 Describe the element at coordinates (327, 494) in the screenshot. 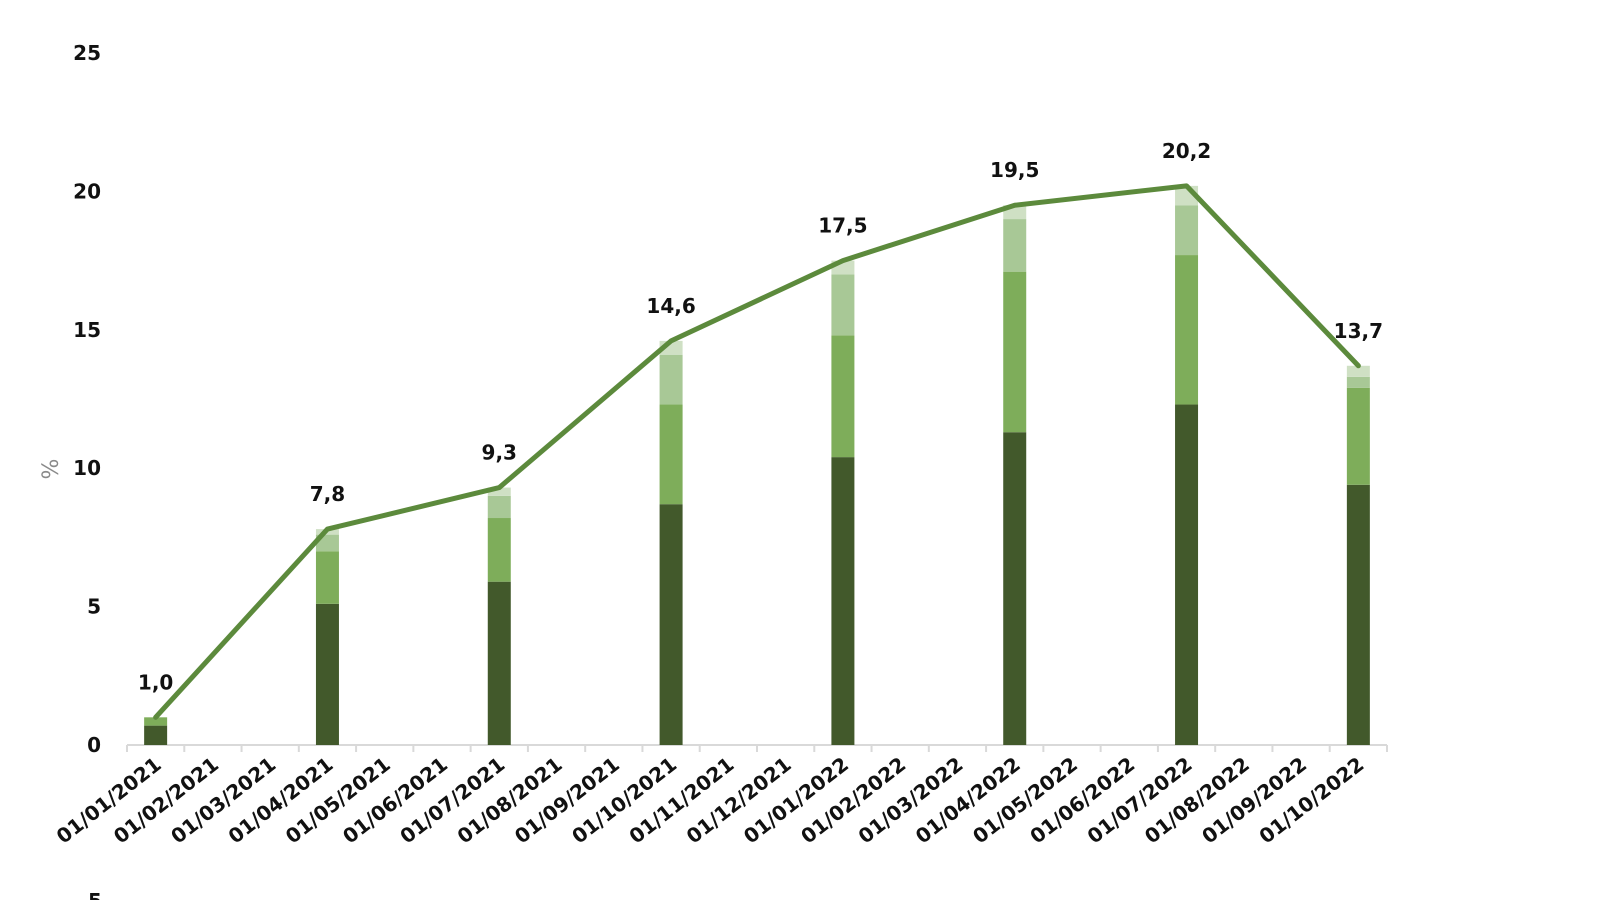

I see `data-label: 7,8` at that location.